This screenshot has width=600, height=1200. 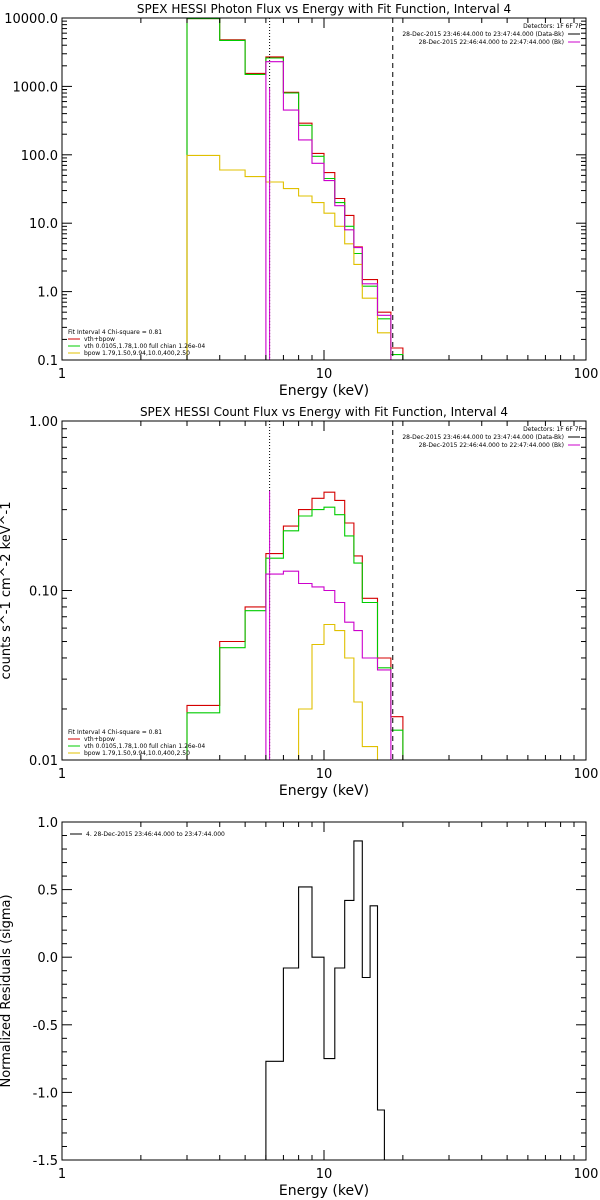 I want to click on y-tick-label: 0.0, so click(x=47, y=958).